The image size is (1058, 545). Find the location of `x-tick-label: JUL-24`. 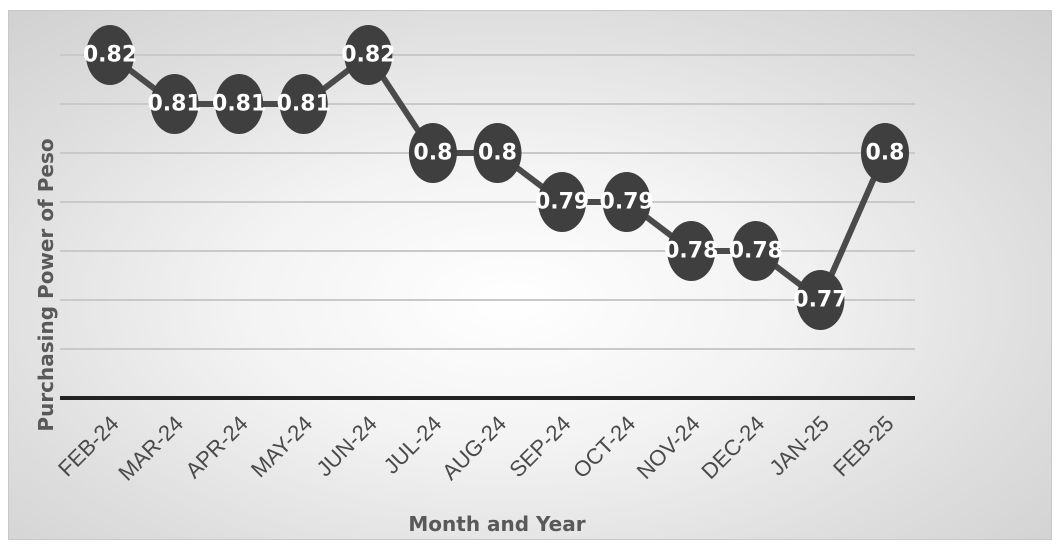

x-tick-label: JUL-24 is located at coordinates (413, 445).